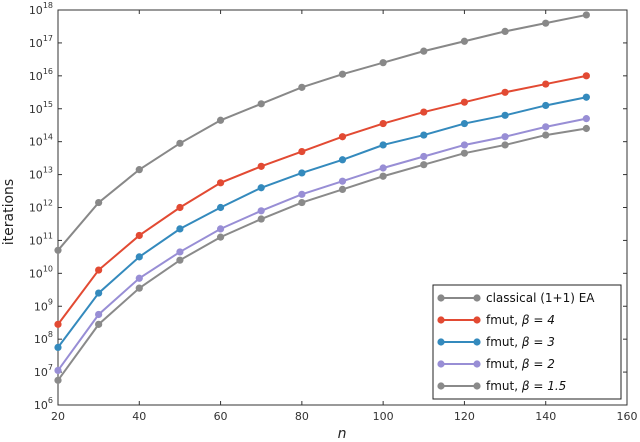 The height and width of the screenshot is (442, 640). What do you see at coordinates (48, 5) in the screenshot?
I see `y-tick-exponent: 18` at bounding box center [48, 5].